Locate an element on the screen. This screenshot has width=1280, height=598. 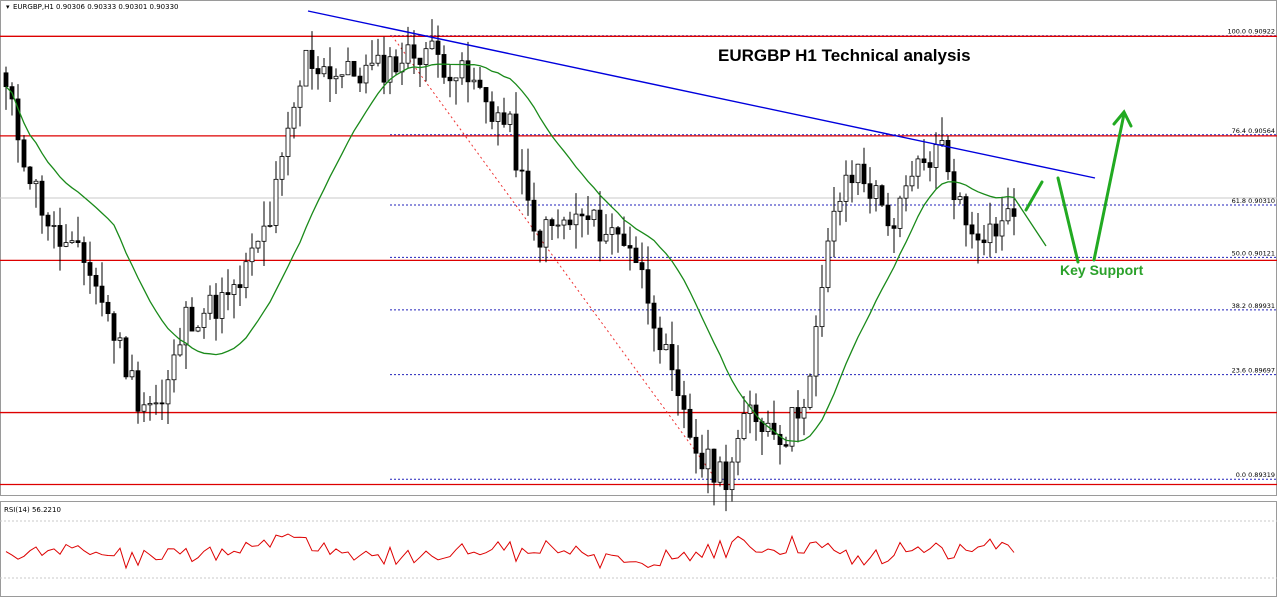
arrow-head-icon is located at coordinates (1122, 118).